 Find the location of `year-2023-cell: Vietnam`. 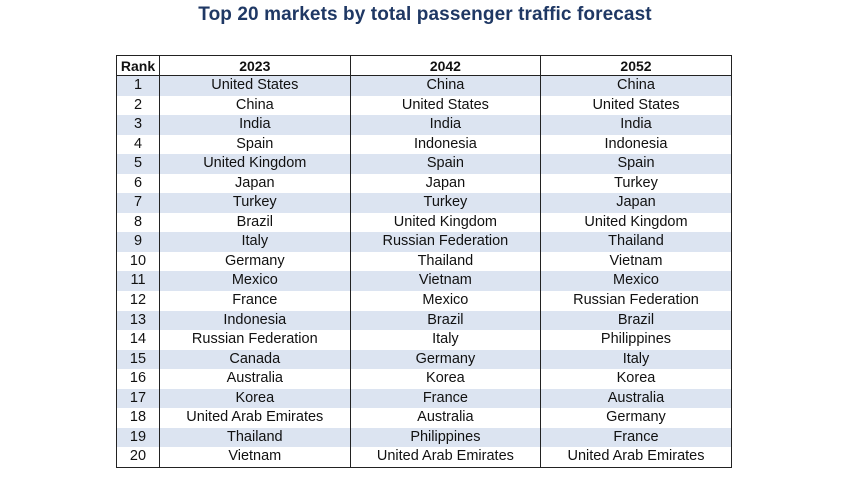

year-2023-cell: Vietnam is located at coordinates (255, 457).